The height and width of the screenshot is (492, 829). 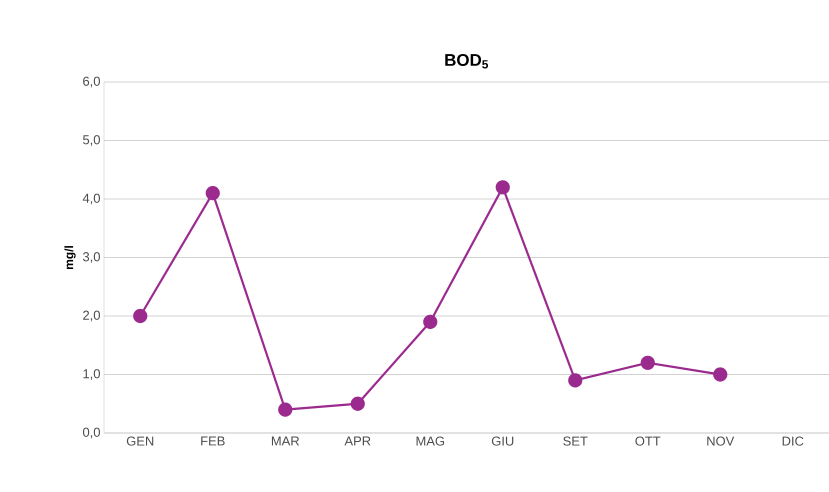 What do you see at coordinates (91, 433) in the screenshot?
I see `y-tick-label: 0,0` at bounding box center [91, 433].